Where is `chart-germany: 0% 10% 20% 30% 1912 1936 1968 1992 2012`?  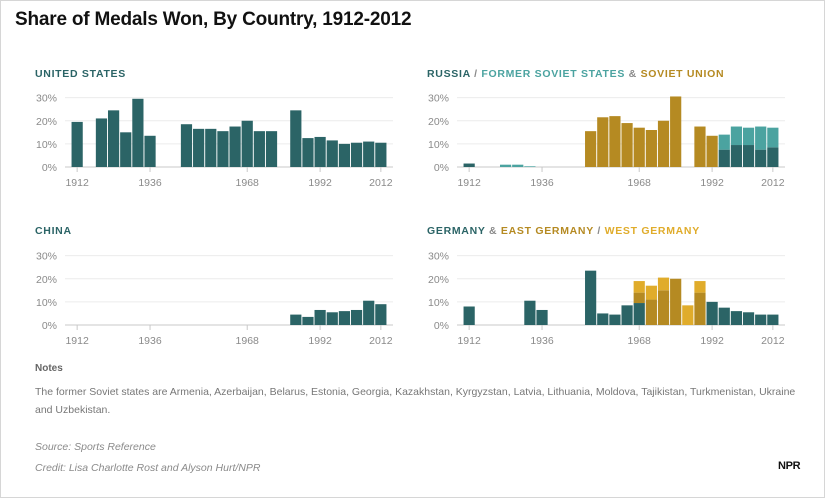
chart-germany: 0% 10% 20% 30% 1912 1936 1968 1992 2012 is located at coordinates (606, 299).